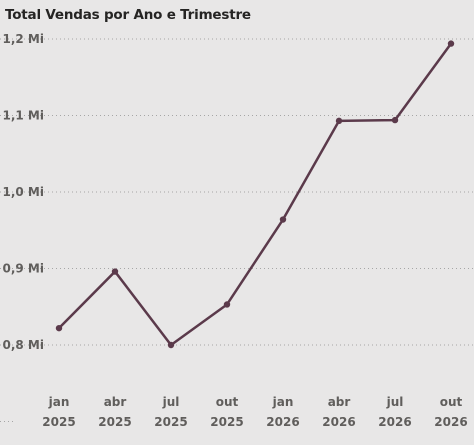 This screenshot has height=445, width=474. Describe the element at coordinates (24, 116) in the screenshot. I see `y-tick-label: 1,1 Mi` at that location.